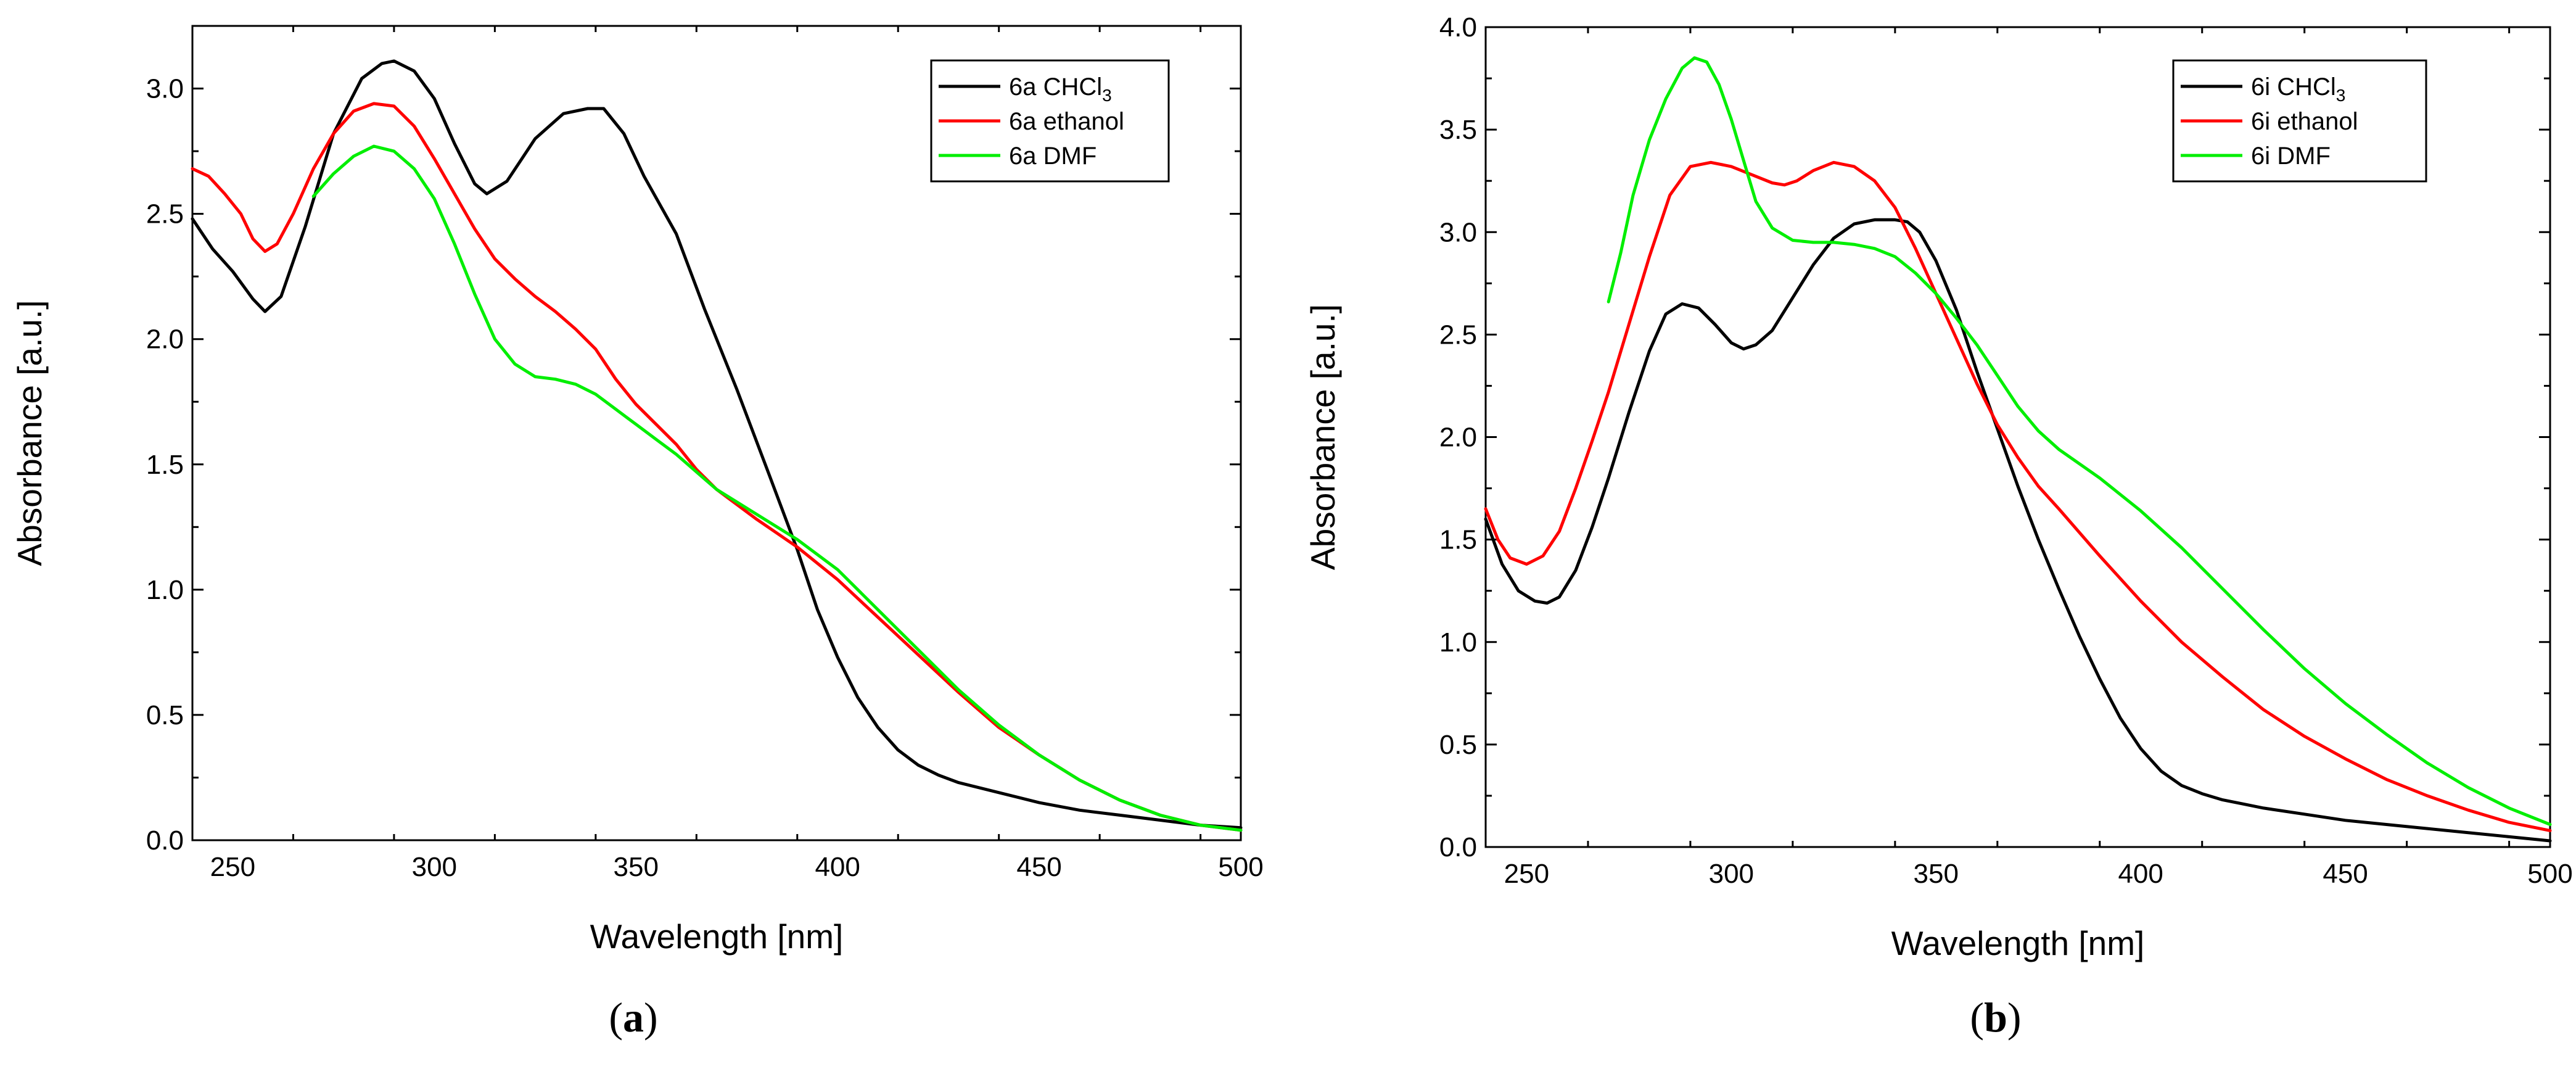  What do you see at coordinates (633, 1017) in the screenshot?
I see `caption-a: (a)` at bounding box center [633, 1017].